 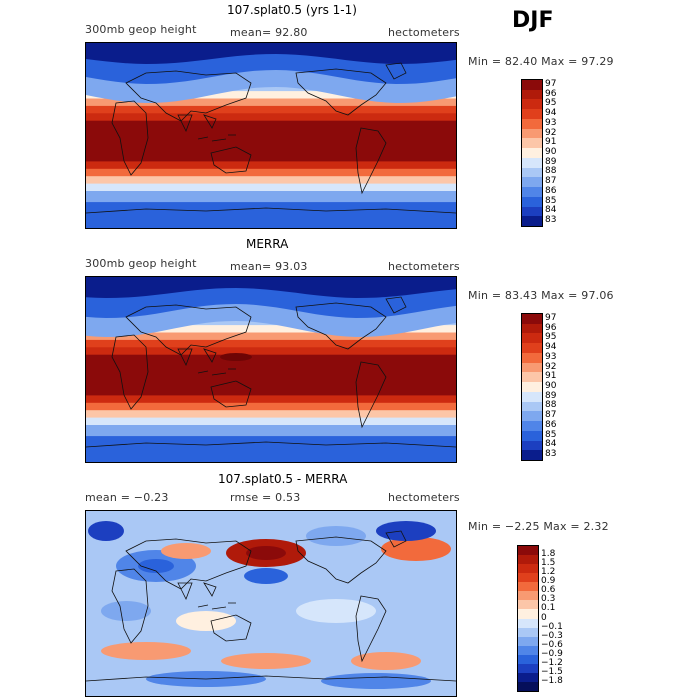 What do you see at coordinates (548, 599) in the screenshot?
I see `colorbar-tick-label: 0.3` at bounding box center [548, 599].